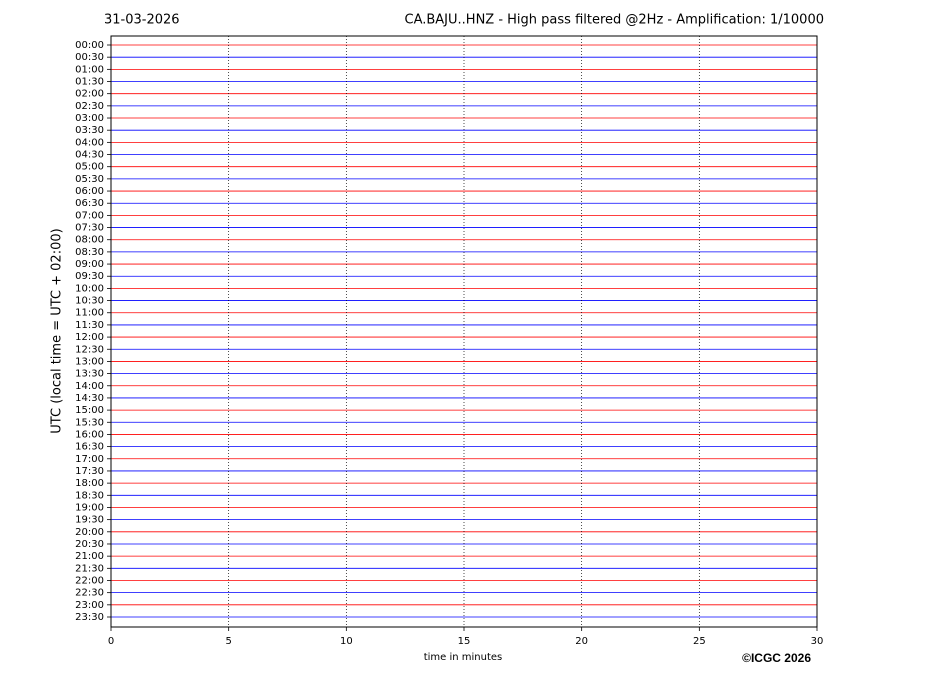  What do you see at coordinates (463, 657) in the screenshot?
I see `x-axis-label: time in minutes` at bounding box center [463, 657].